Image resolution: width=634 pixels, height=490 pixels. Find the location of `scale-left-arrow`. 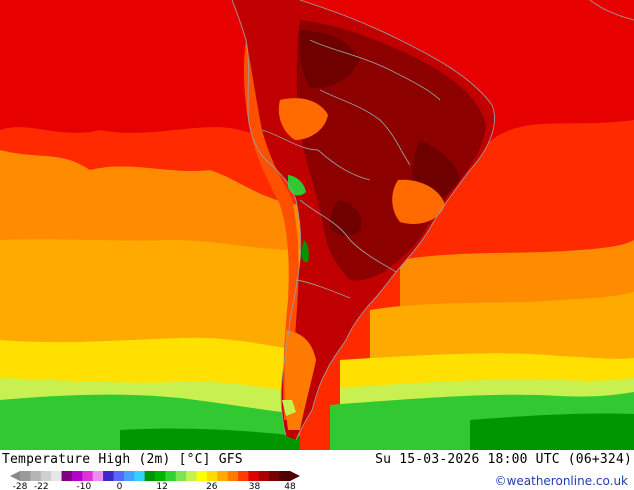

scale-left-arrow is located at coordinates (15, 476).